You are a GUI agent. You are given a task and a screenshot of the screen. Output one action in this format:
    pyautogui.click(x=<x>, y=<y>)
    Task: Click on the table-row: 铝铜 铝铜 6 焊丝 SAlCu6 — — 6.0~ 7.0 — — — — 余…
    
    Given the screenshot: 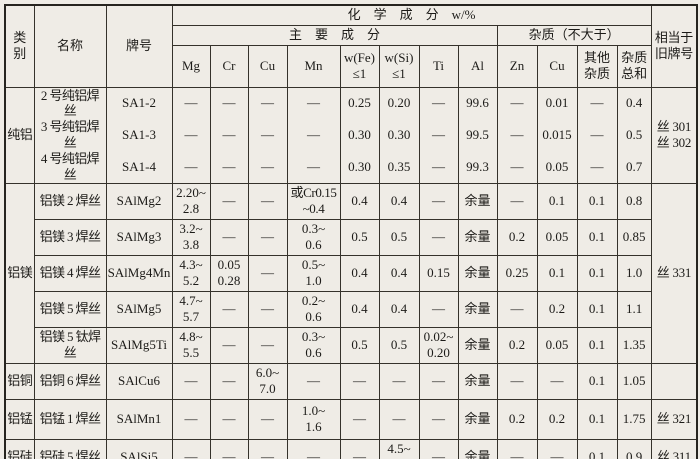 What is the action you would take?
    pyautogui.click(x=351, y=381)
    